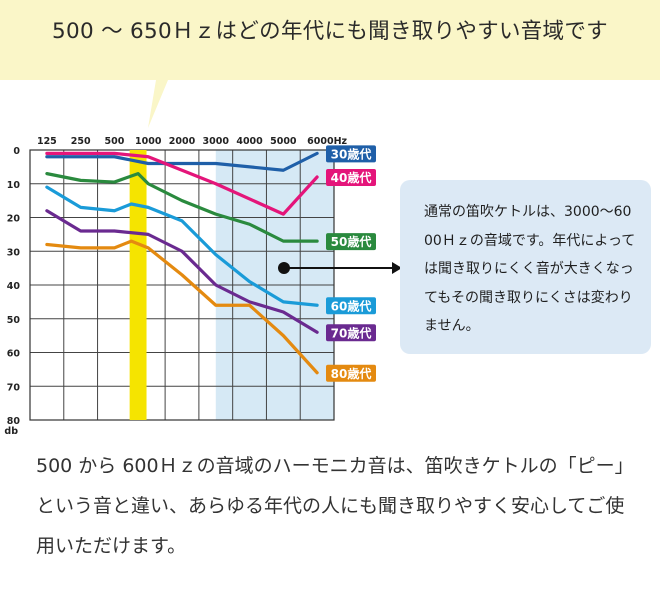 The width and height of the screenshot is (660, 595). What do you see at coordinates (16, 151) in the screenshot?
I see `y-tick-label: 0` at bounding box center [16, 151].